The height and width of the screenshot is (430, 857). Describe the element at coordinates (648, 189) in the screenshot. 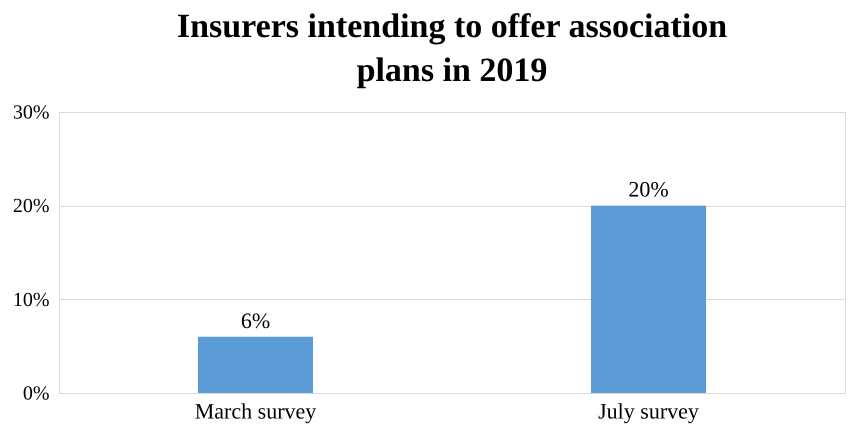

I see `data-label: 20%` at that location.